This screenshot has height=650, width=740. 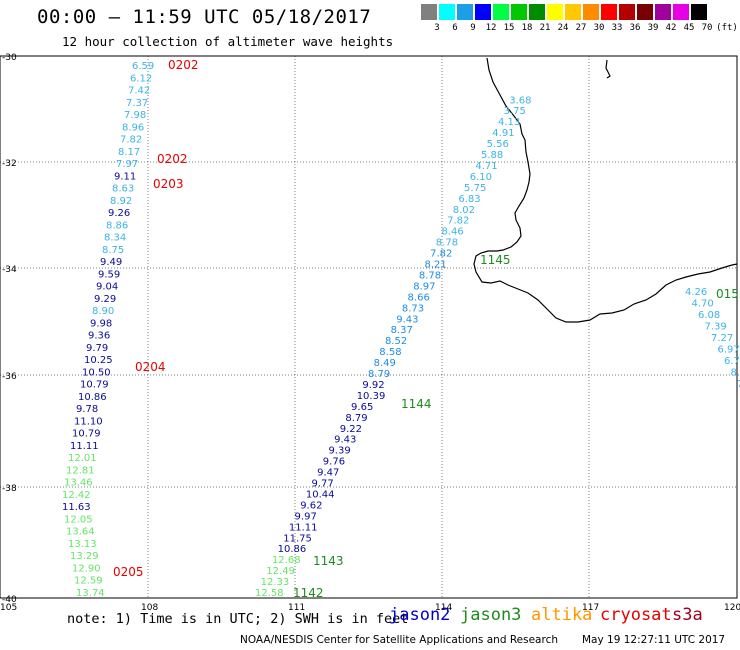 What do you see at coordinates (687, 615) in the screenshot?
I see `sat-label-s3a: s3a` at bounding box center [687, 615].